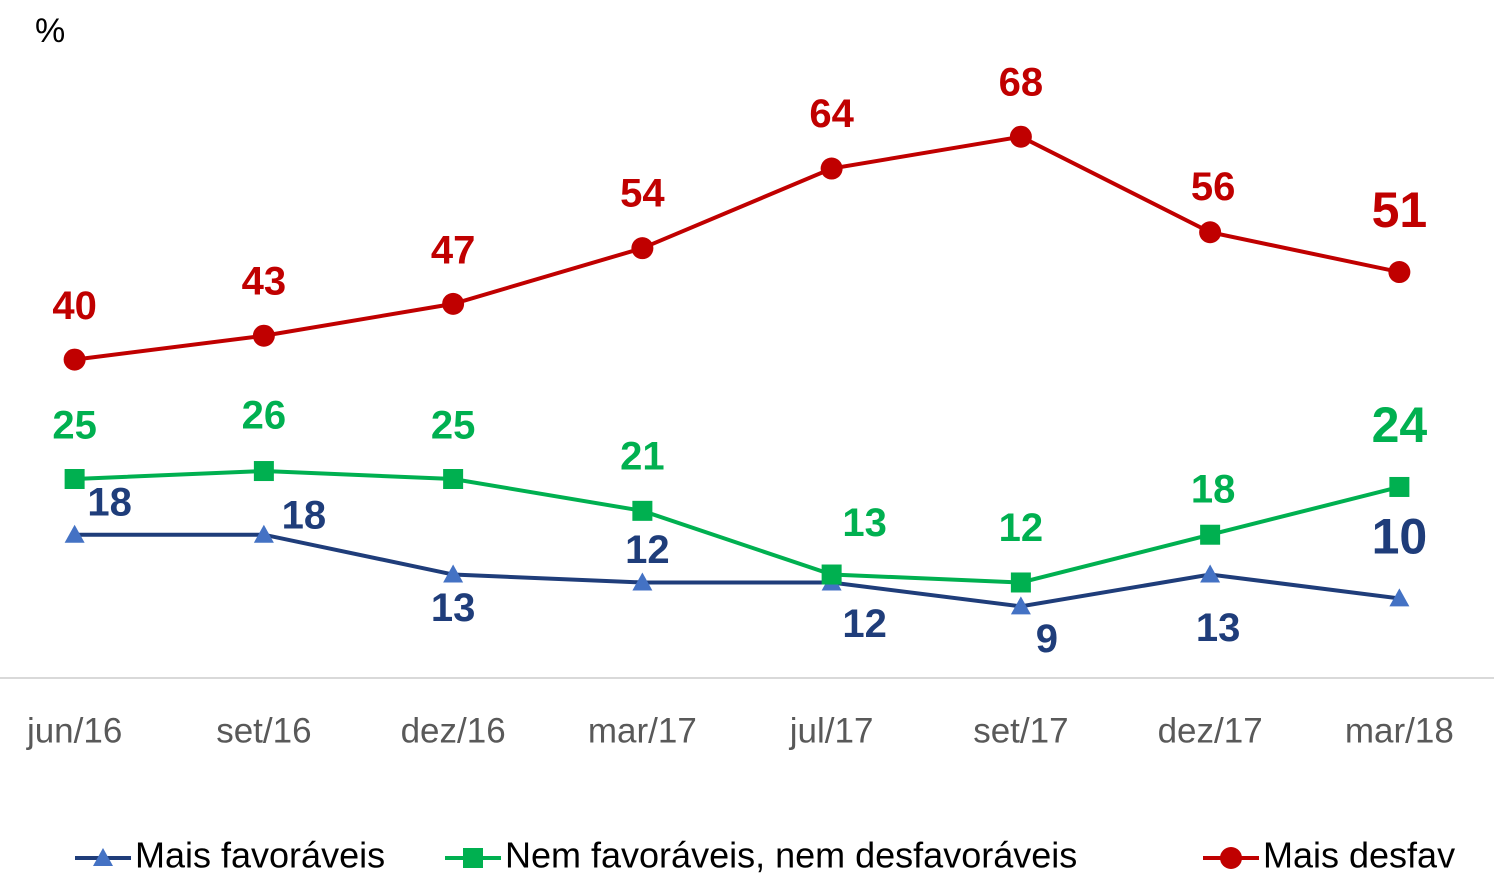 The image size is (1494, 879). What do you see at coordinates (264, 281) in the screenshot?
I see `data-label: 43` at bounding box center [264, 281].